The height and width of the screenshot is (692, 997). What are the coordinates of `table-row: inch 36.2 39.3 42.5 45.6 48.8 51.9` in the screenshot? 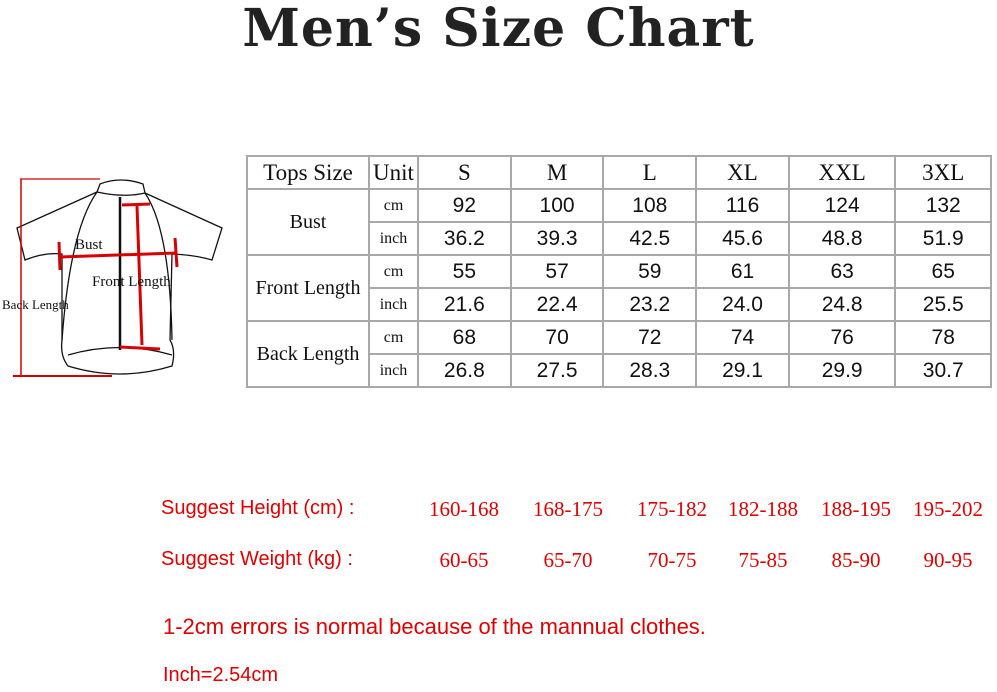 It's located at (619, 238).